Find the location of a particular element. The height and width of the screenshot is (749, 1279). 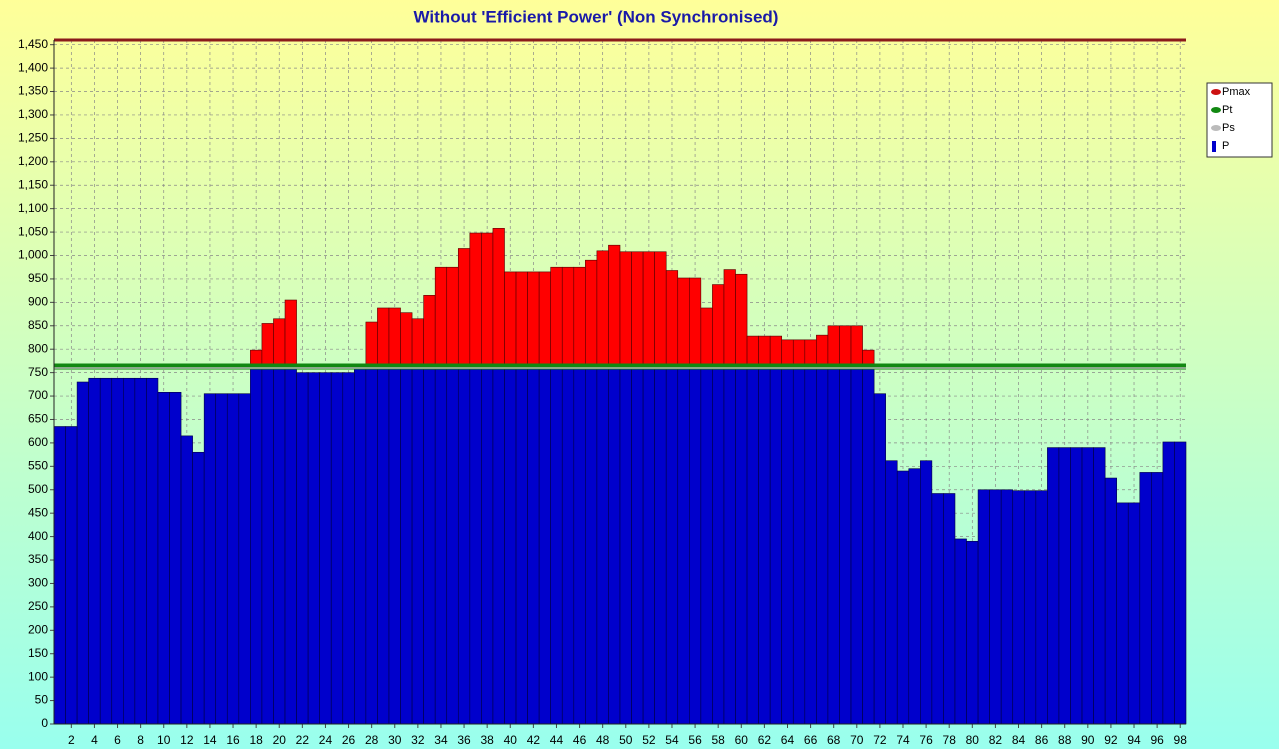

legend-label: P is located at coordinates (1225, 146).